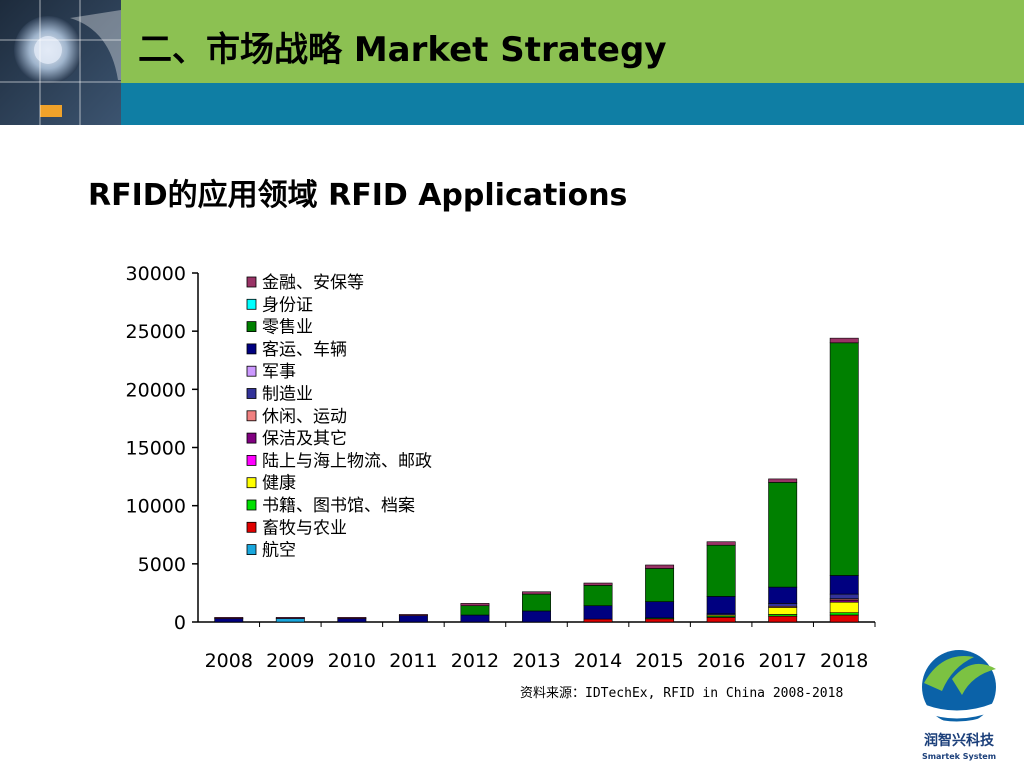  What do you see at coordinates (313, 283) in the screenshot?
I see `legend-label: 金融、安保等` at bounding box center [313, 283].